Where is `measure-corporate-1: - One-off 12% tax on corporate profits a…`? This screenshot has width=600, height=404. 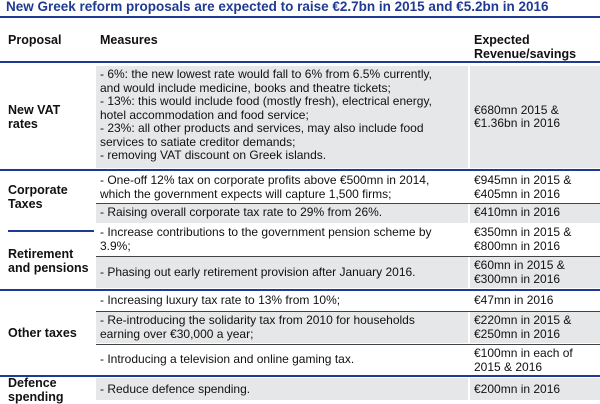 measure-corporate-1: - One-off 12% tax on corporate profits a… is located at coordinates (265, 187).